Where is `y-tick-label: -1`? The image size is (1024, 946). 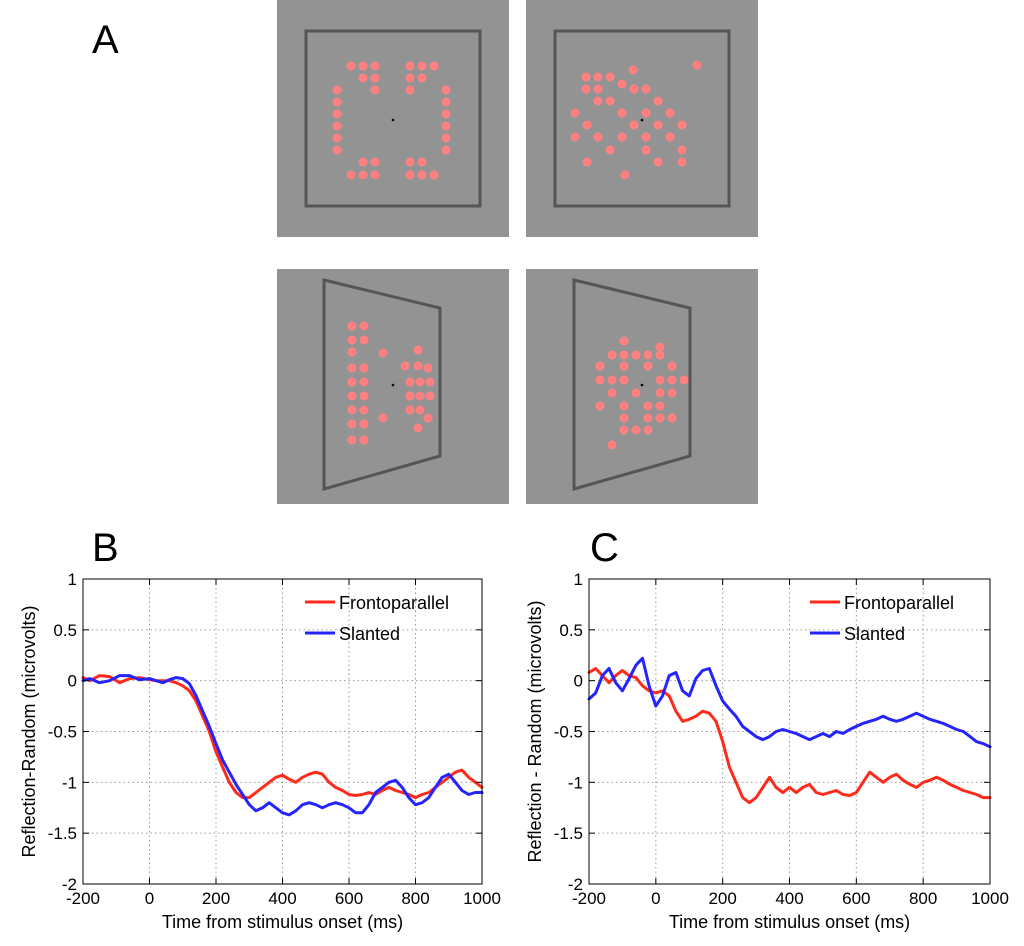
y-tick-label: -1 is located at coordinates (69, 782).